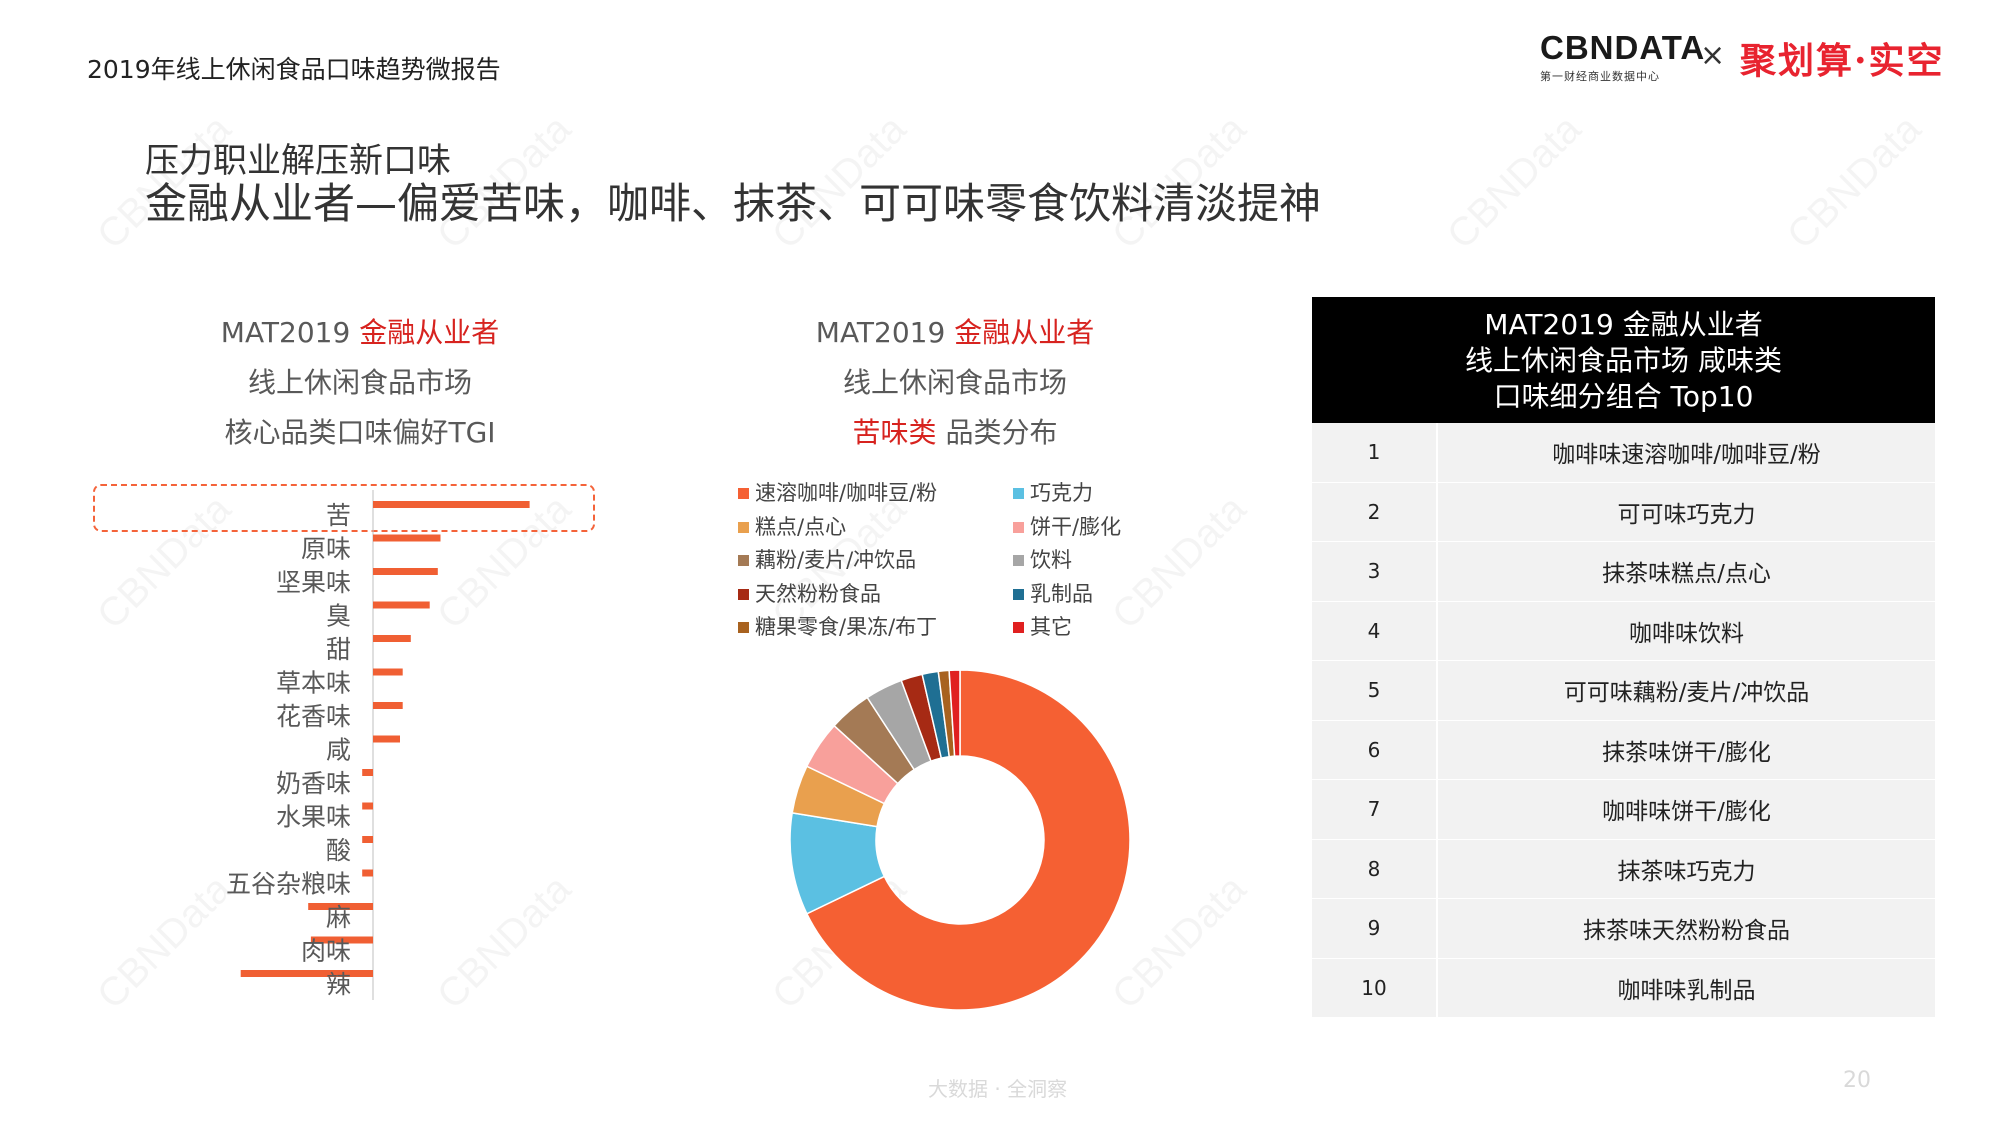 The width and height of the screenshot is (2001, 1125). I want to click on tgi-category-label: 甜, so click(338, 649).